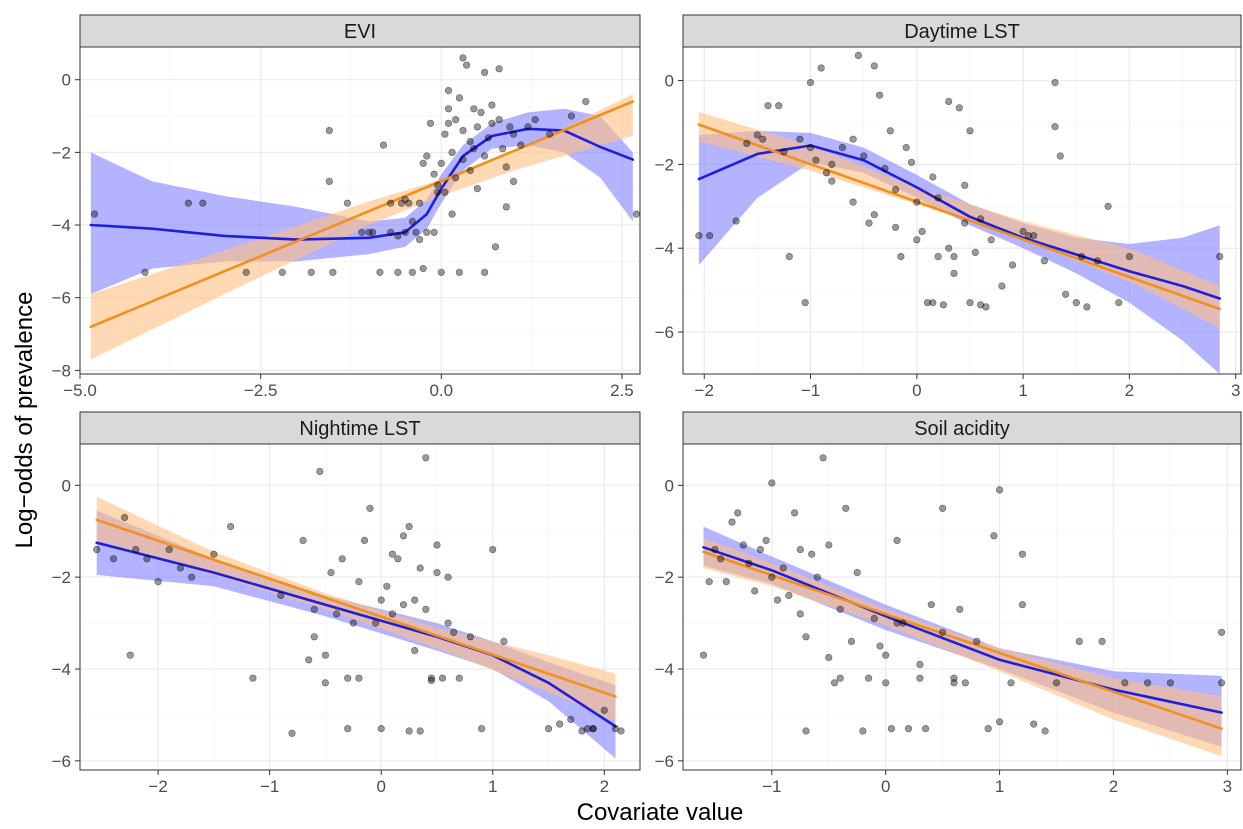 This screenshot has width=1243, height=829. What do you see at coordinates (66, 80) in the screenshot?
I see `y-tick-label: 0` at bounding box center [66, 80].